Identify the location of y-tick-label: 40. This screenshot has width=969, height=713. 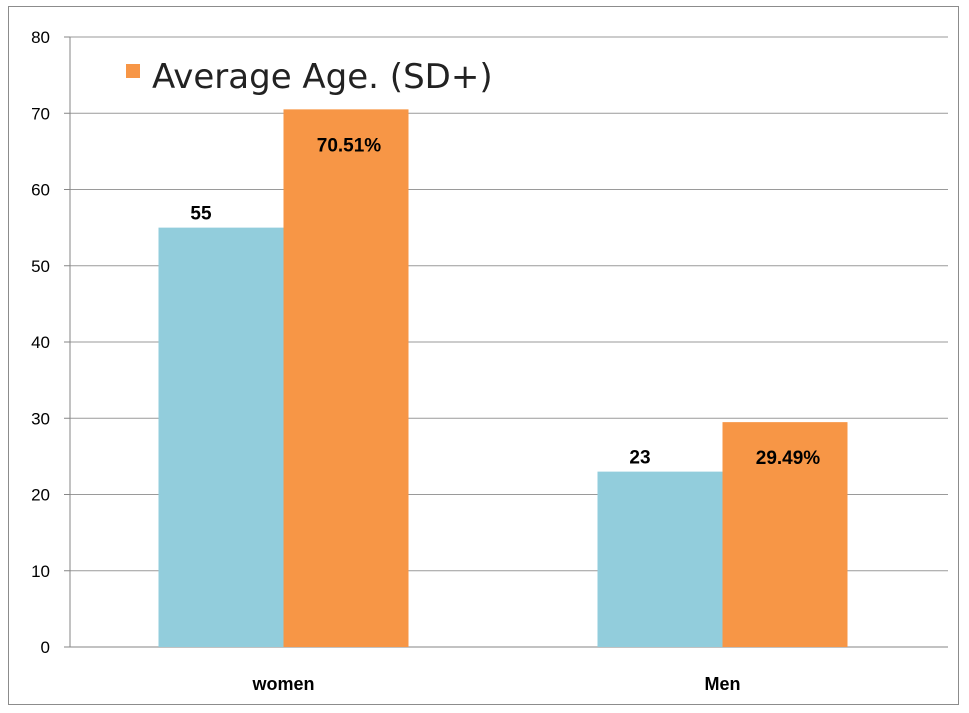
(40, 342).